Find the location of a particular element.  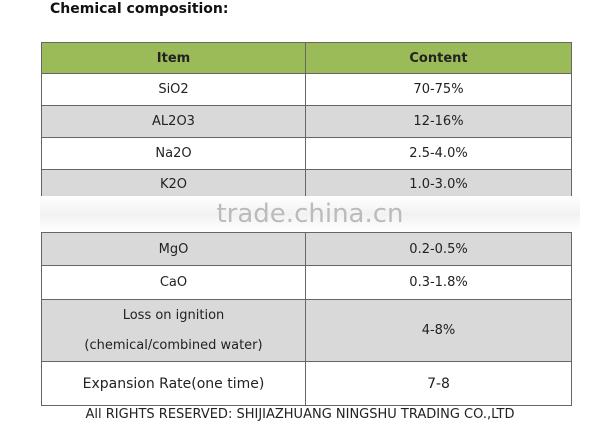

content-cell: 70-75% is located at coordinates (439, 90).